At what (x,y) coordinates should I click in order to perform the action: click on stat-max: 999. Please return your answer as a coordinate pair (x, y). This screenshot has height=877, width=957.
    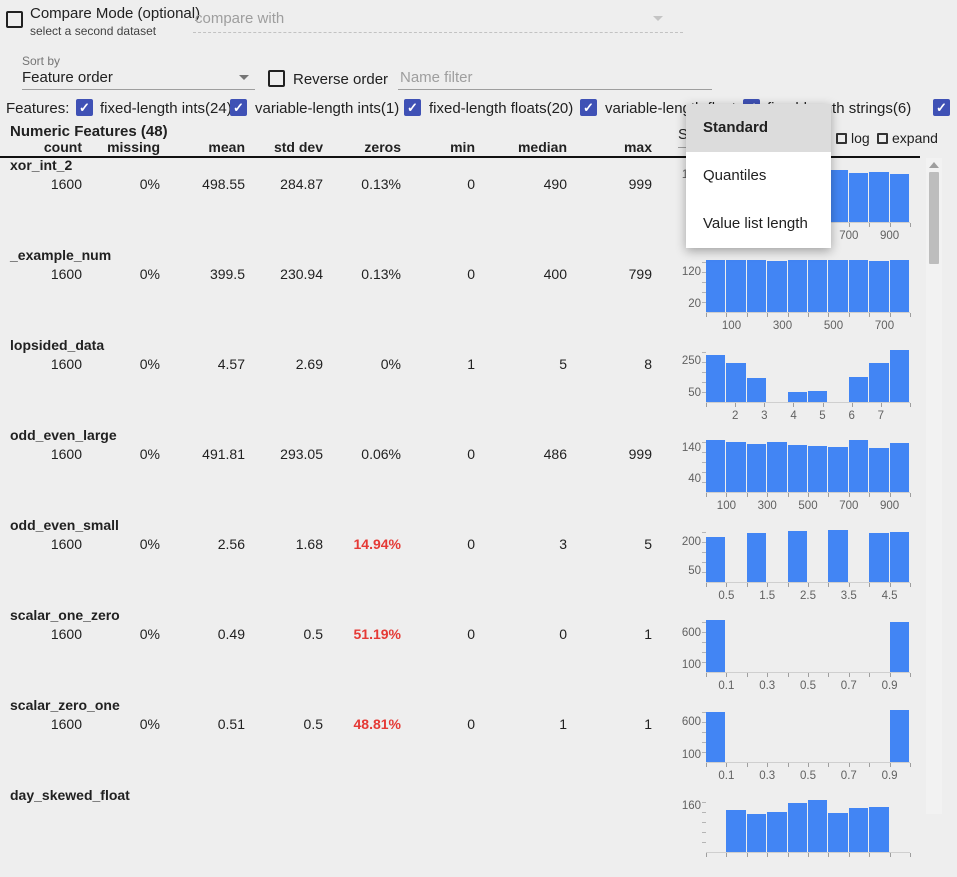
    Looking at the image, I should click on (640, 454).